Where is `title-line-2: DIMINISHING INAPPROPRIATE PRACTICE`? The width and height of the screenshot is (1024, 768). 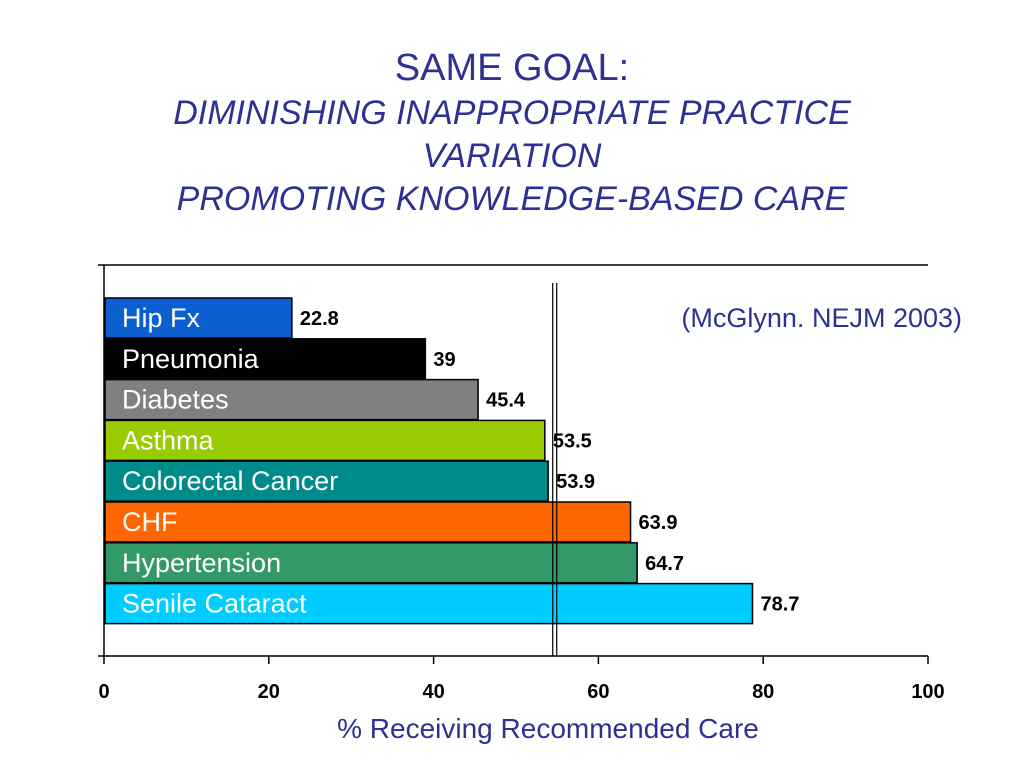
title-line-2: DIMINISHING INAPPROPRIATE PRACTICE is located at coordinates (512, 113).